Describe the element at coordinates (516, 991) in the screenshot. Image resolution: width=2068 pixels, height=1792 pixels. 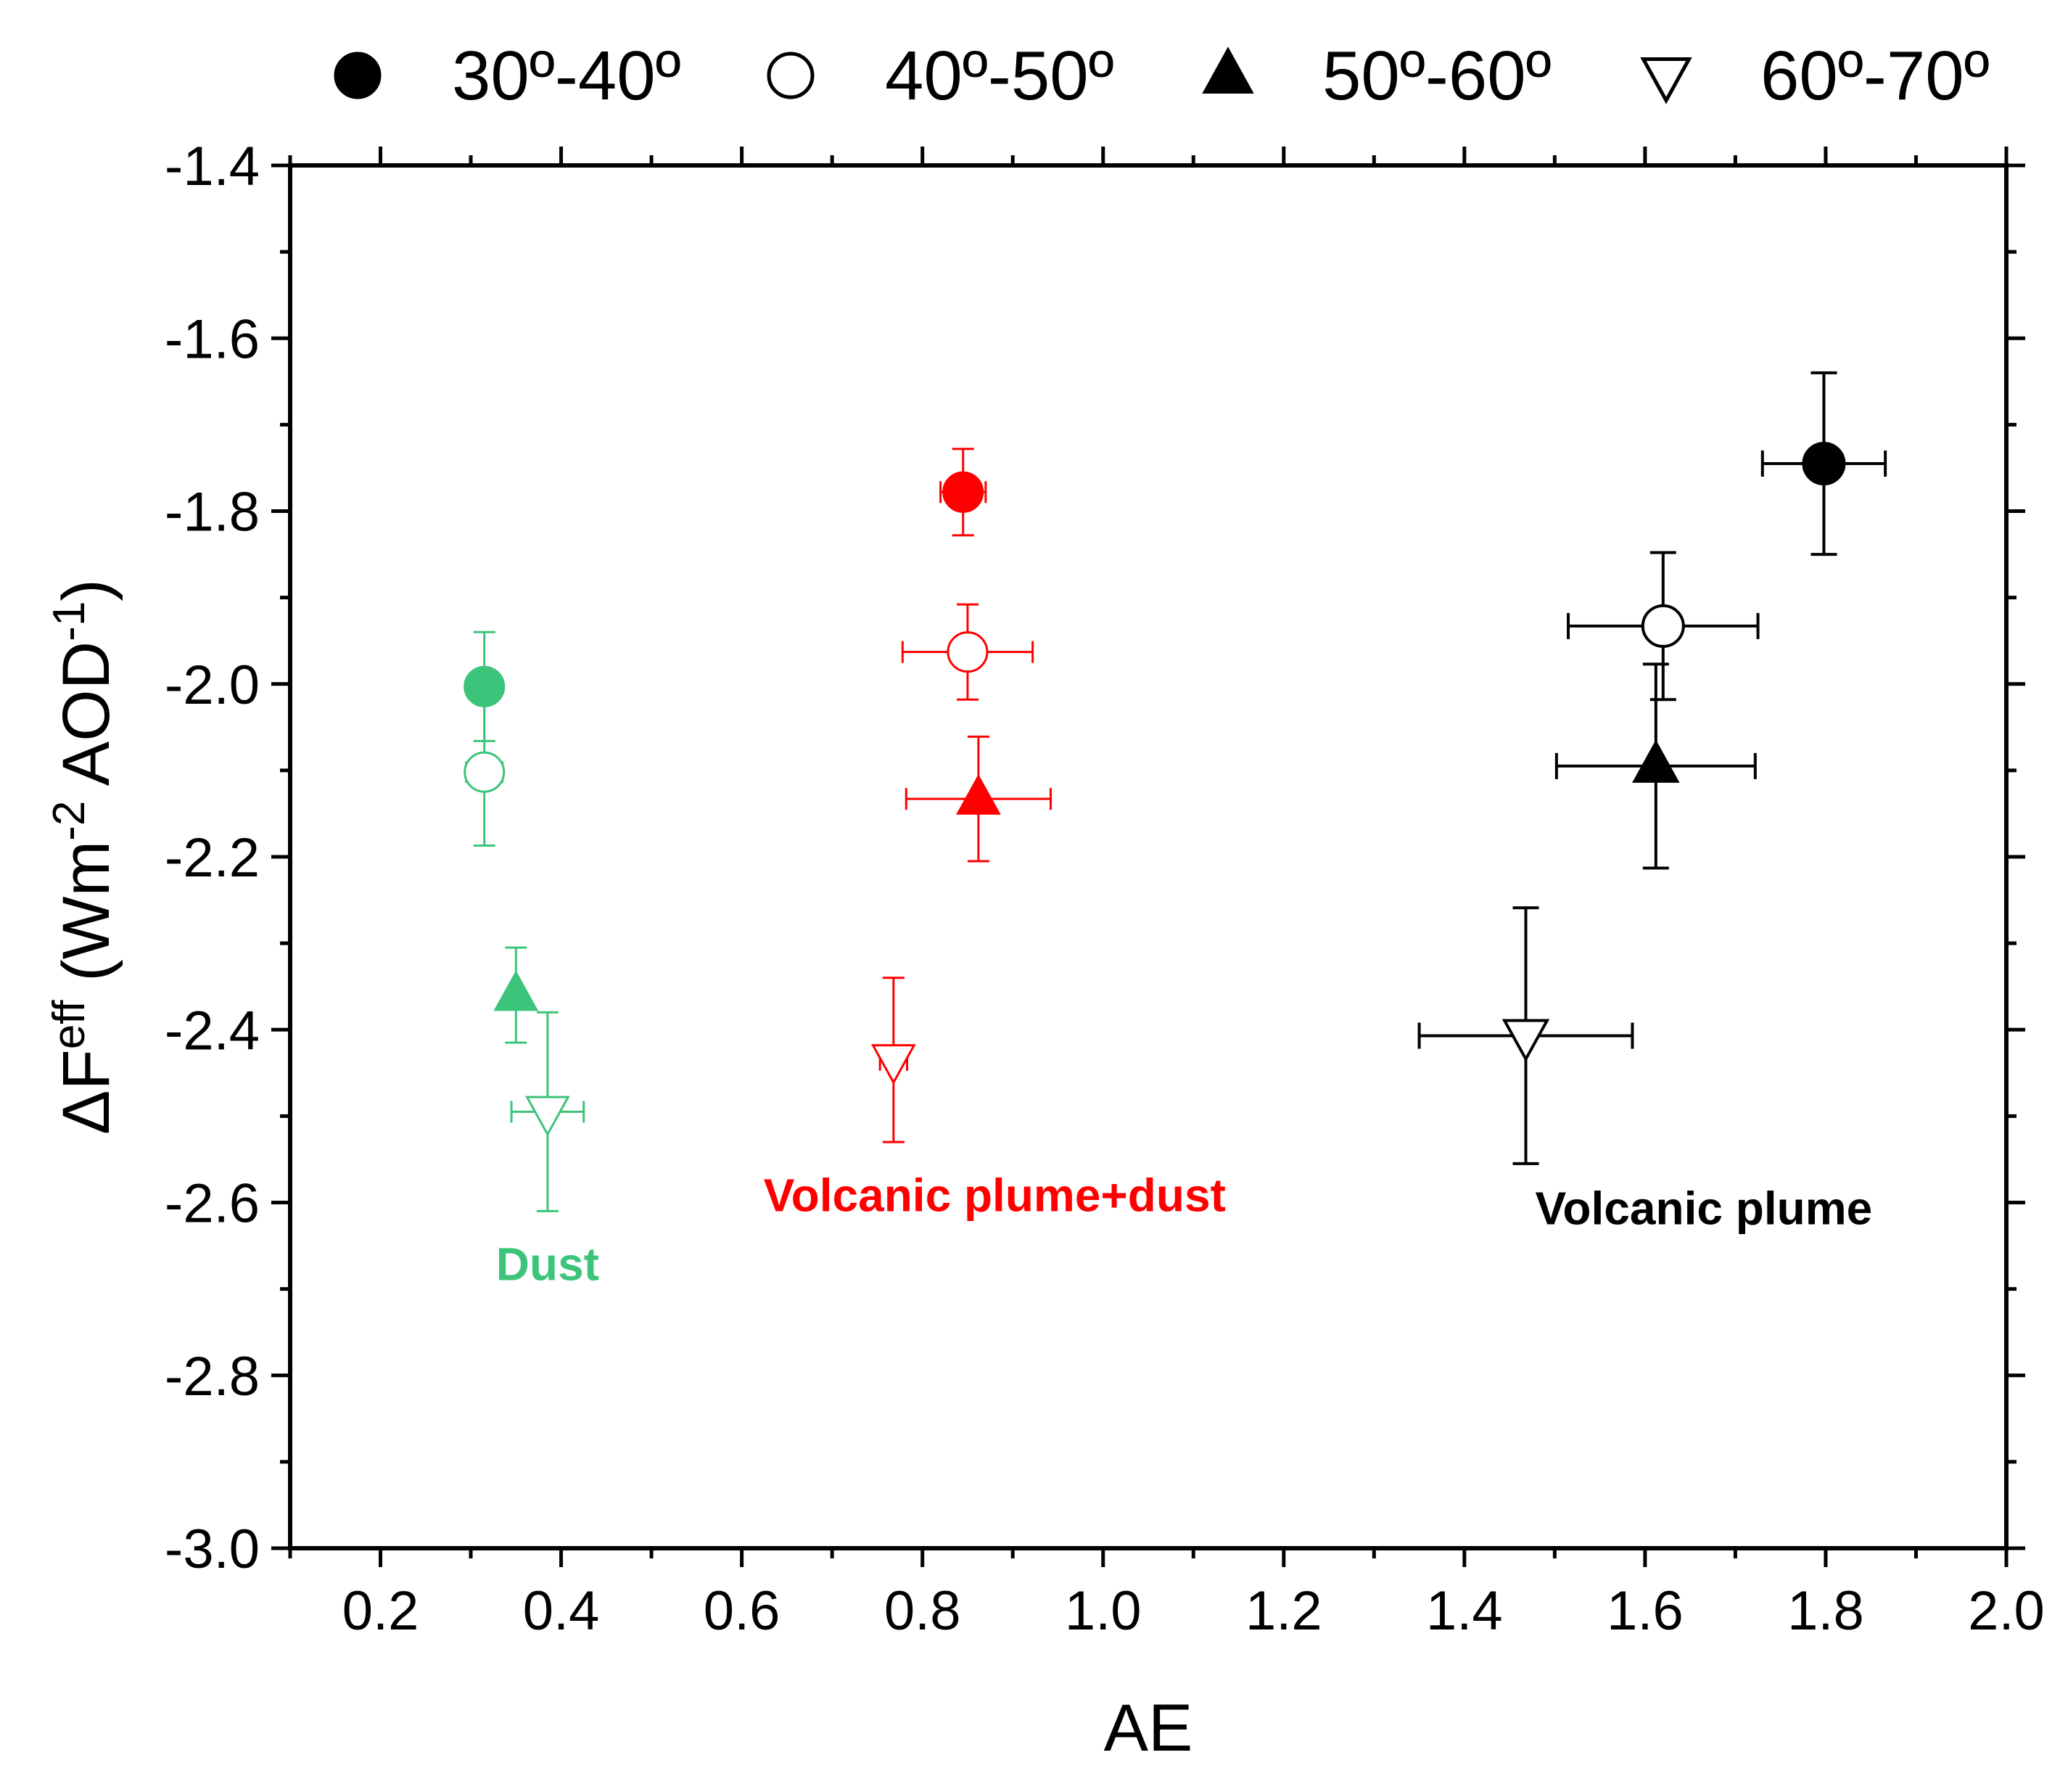
I see `point-dust-50-60-marker` at that location.